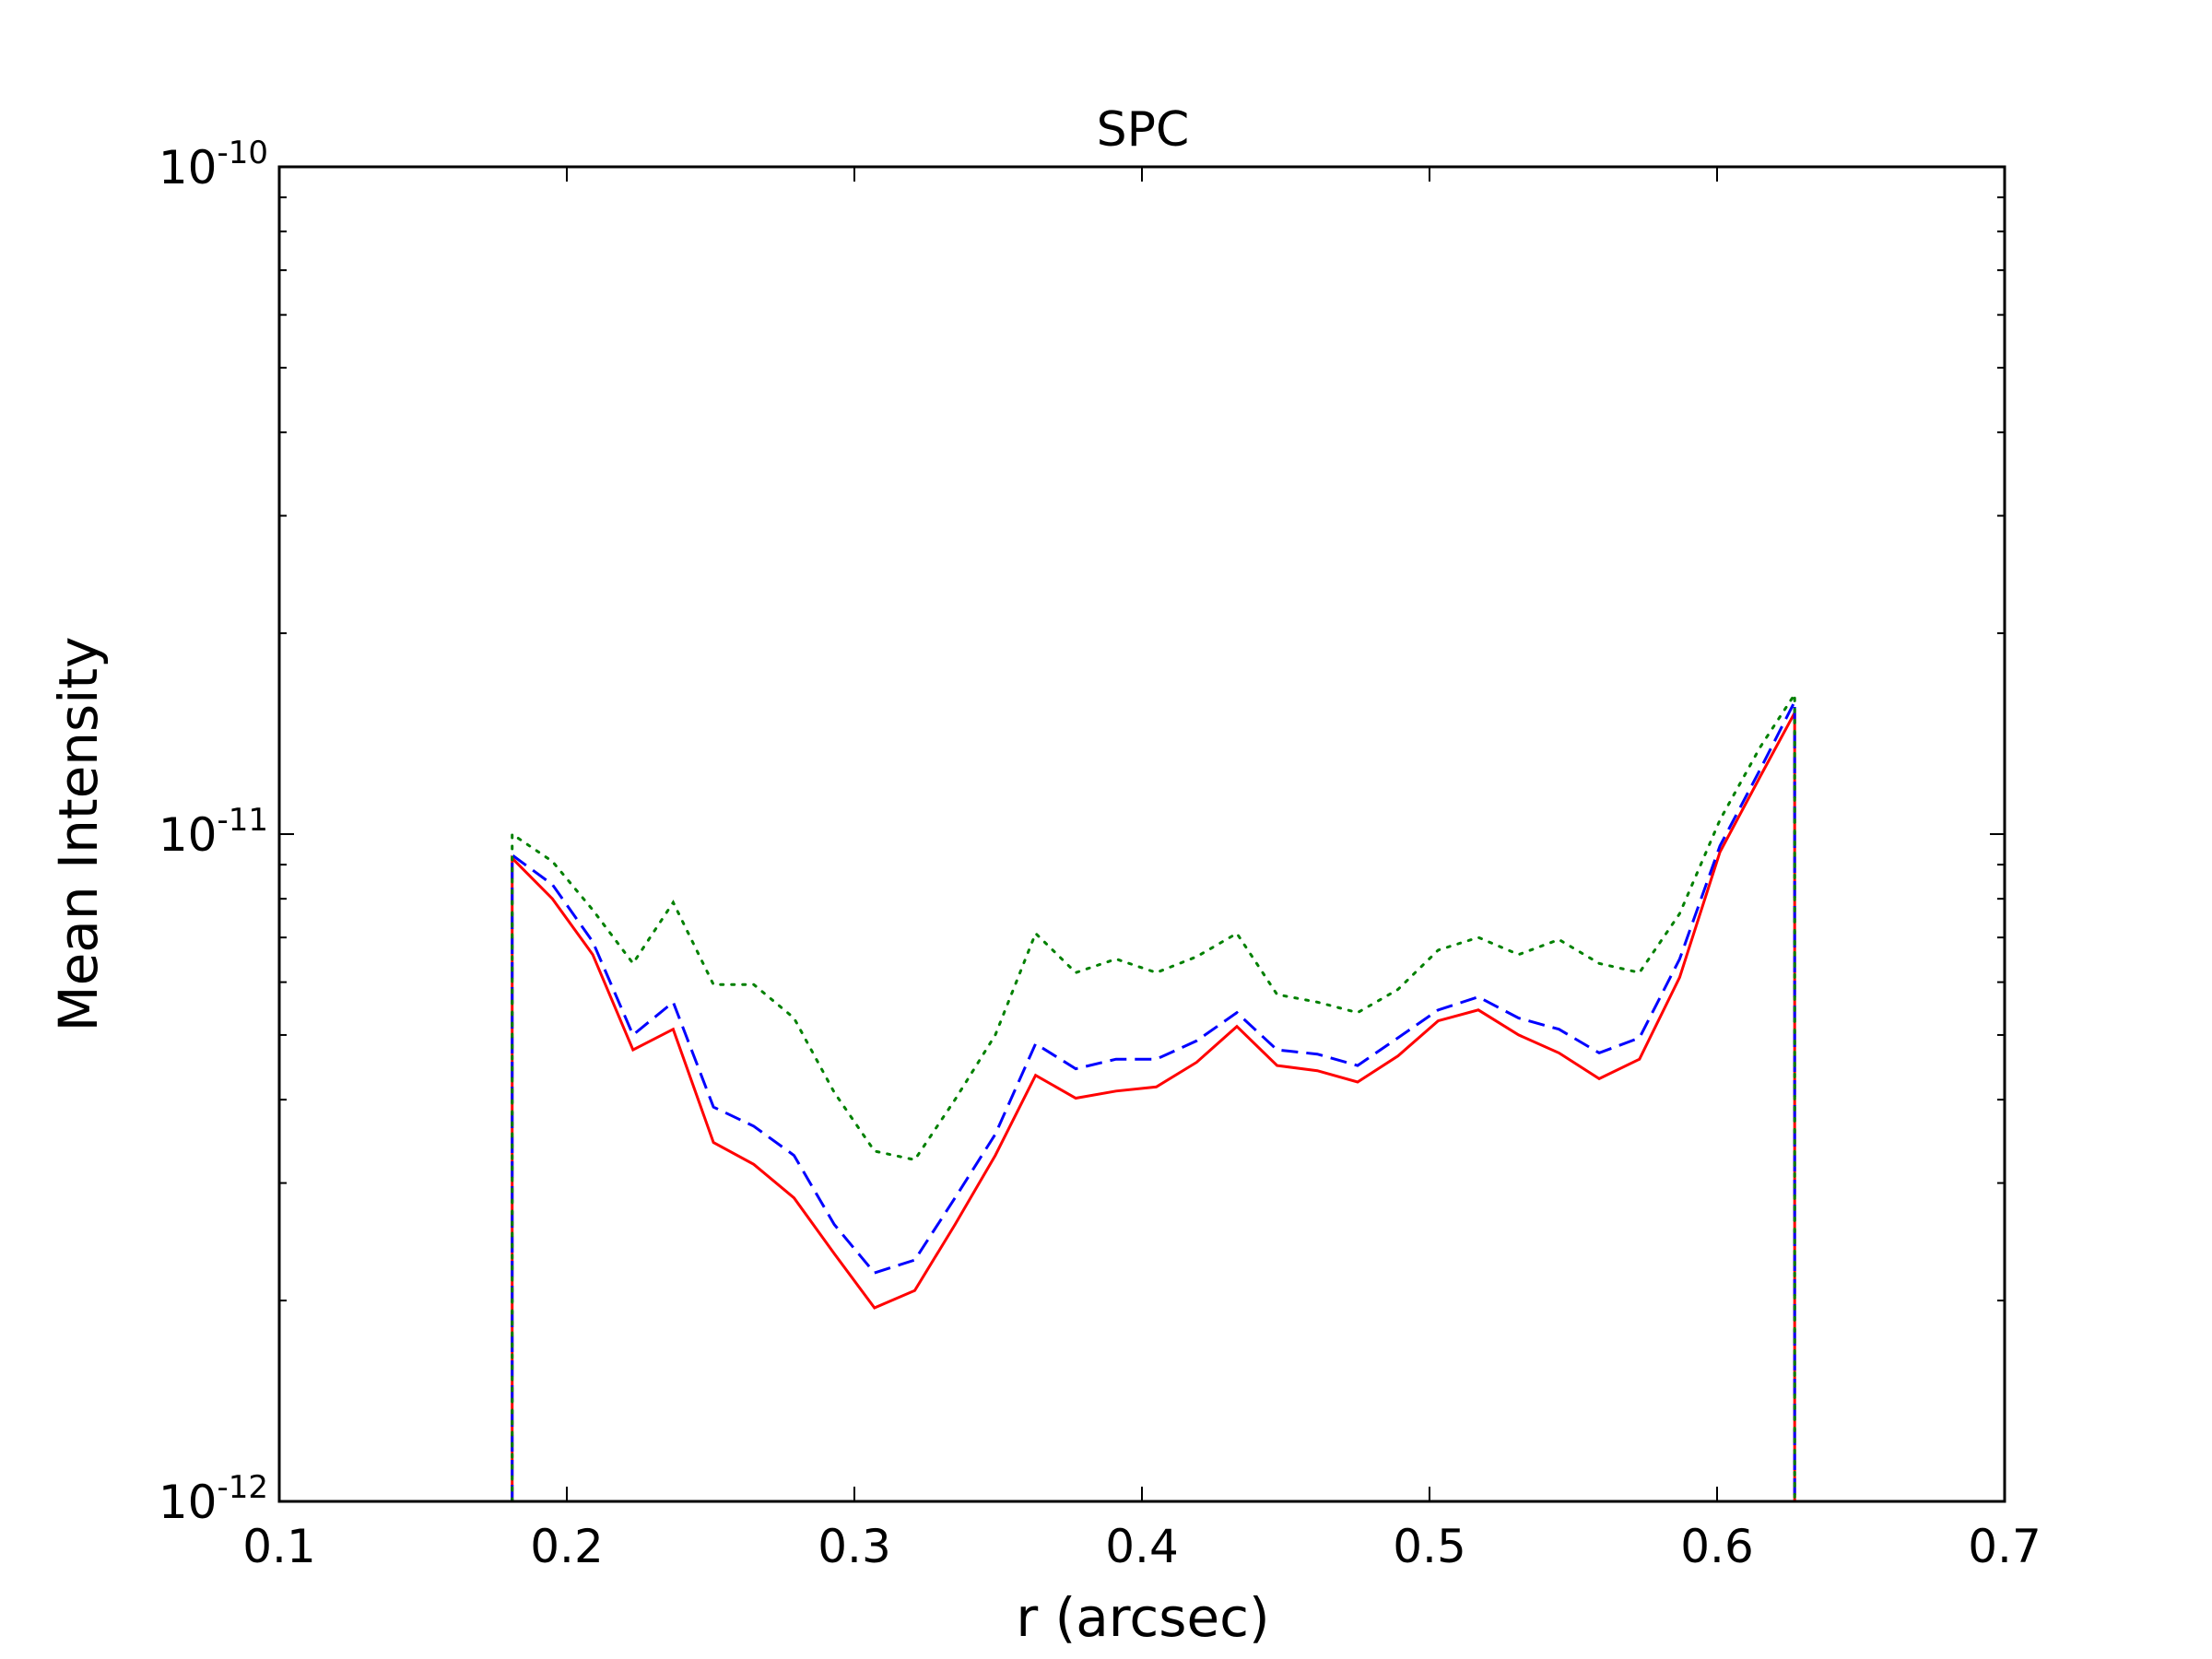 The image size is (2212, 1659). Describe the element at coordinates (567, 1546) in the screenshot. I see `x-tick-label: 0.2` at that location.